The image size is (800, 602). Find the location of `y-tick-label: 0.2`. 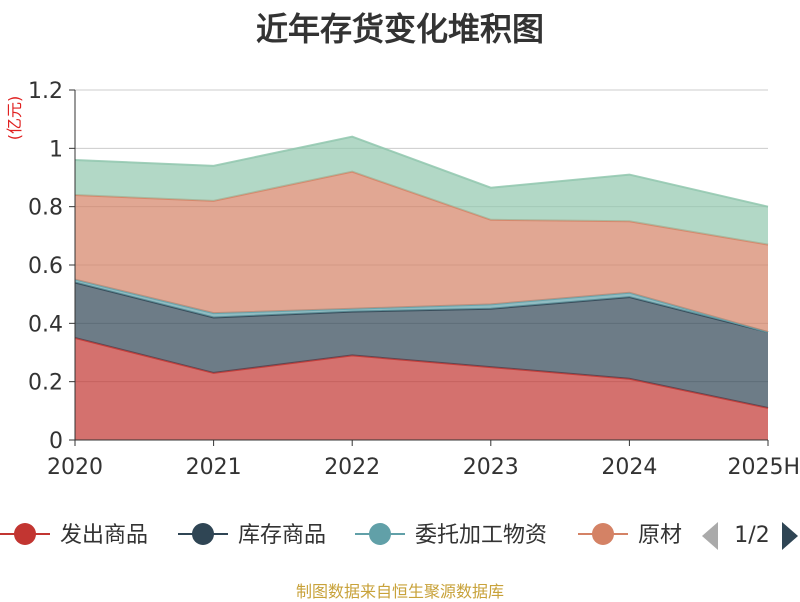

y-tick-label: 0.2 is located at coordinates (45, 383).